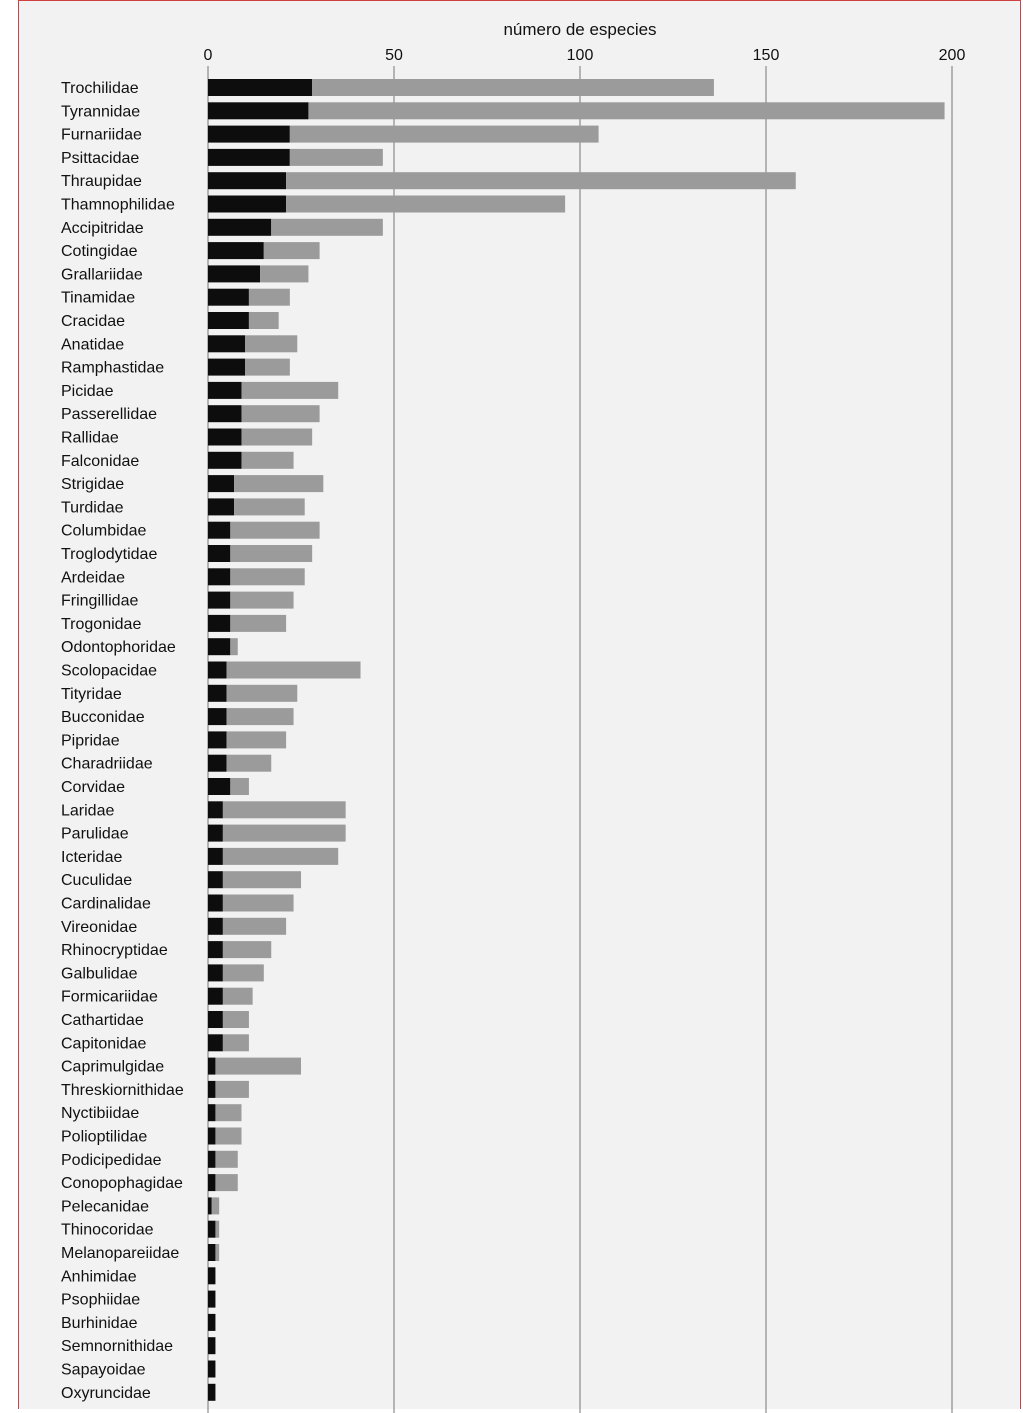 Image resolution: width=1023 pixels, height=1413 pixels. Describe the element at coordinates (87, 810) in the screenshot. I see `category-label-laridae: Laridae` at that location.